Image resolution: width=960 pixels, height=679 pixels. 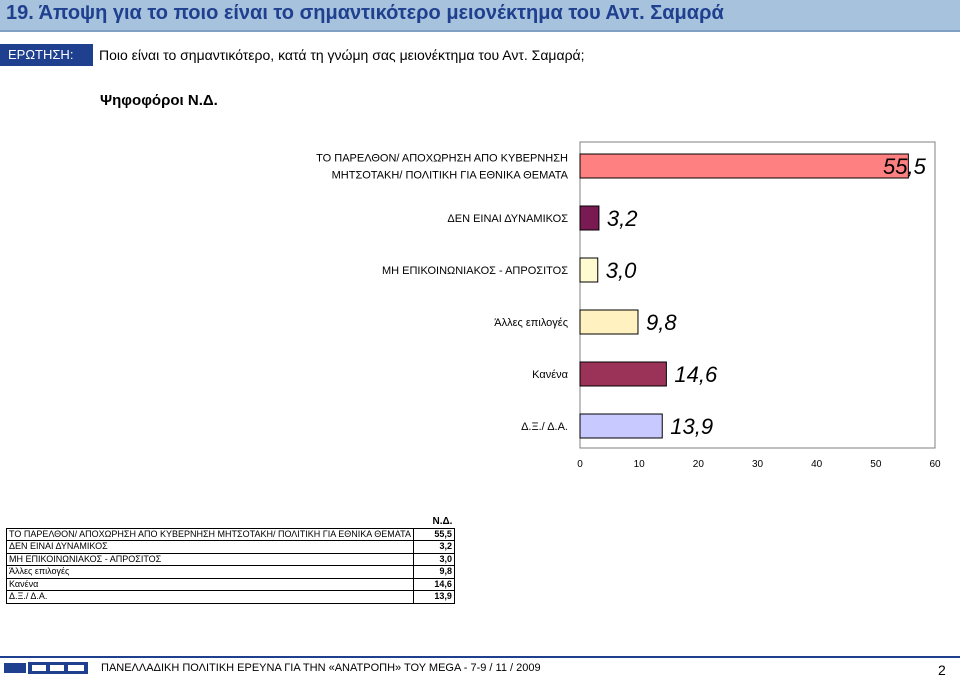 What do you see at coordinates (905, 166) in the screenshot?
I see `data-label: 55,5` at bounding box center [905, 166].